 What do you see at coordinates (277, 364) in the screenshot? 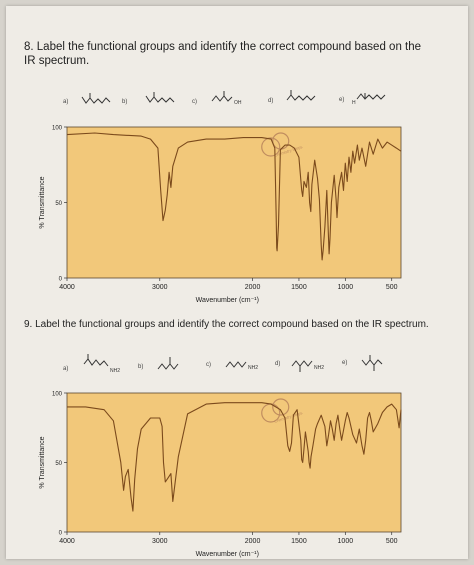
I see `q9-option-d-label: d)` at bounding box center [277, 364].